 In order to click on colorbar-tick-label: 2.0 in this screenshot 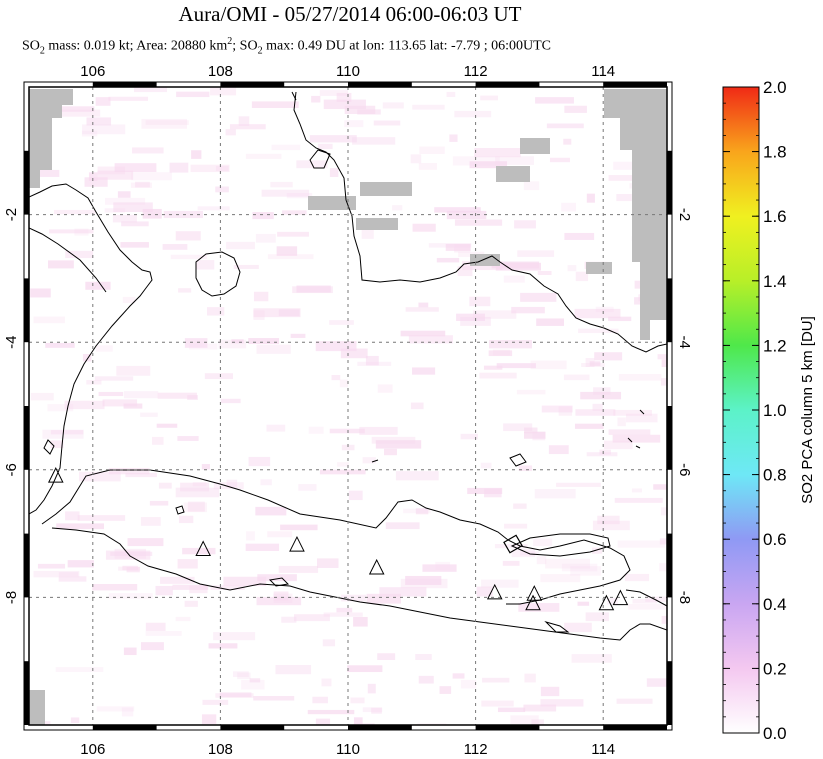, I will do `click(775, 87)`.